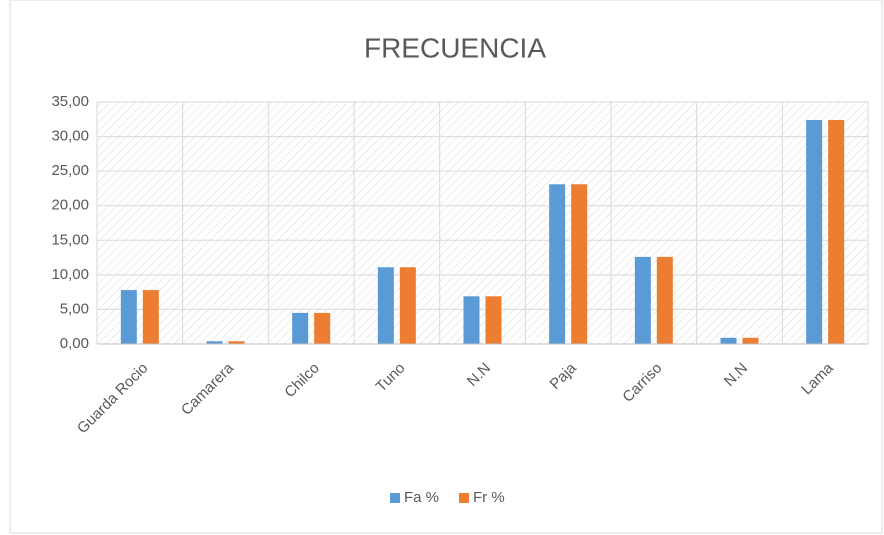 Image resolution: width=884 pixels, height=535 pixels. Describe the element at coordinates (455, 47) in the screenshot. I see `chart-title: FRECUENCIA` at that location.